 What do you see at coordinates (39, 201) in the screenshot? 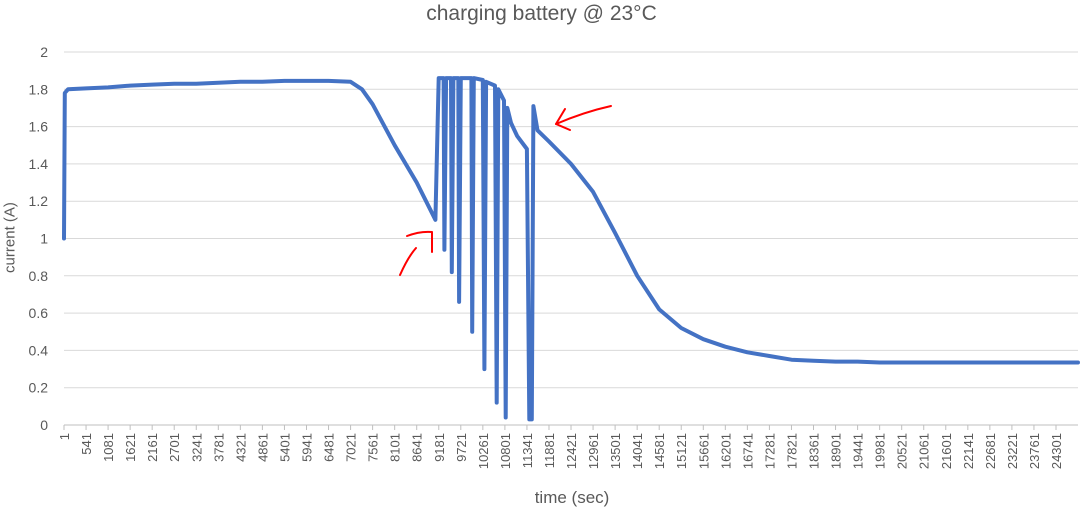
I see `y-tick-label: 1.2` at bounding box center [39, 201].